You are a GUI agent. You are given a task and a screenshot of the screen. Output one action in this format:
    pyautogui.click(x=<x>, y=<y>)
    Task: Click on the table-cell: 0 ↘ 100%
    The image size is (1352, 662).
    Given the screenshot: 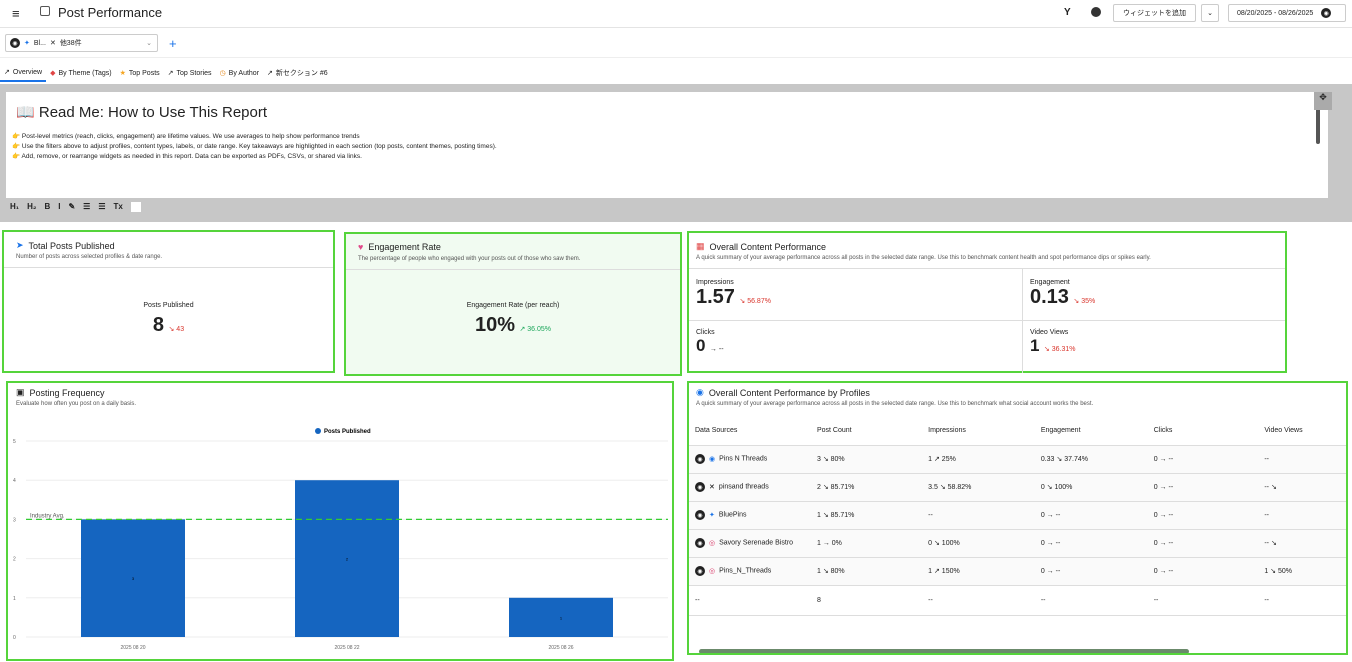 What is the action you would take?
    pyautogui.click(x=978, y=543)
    